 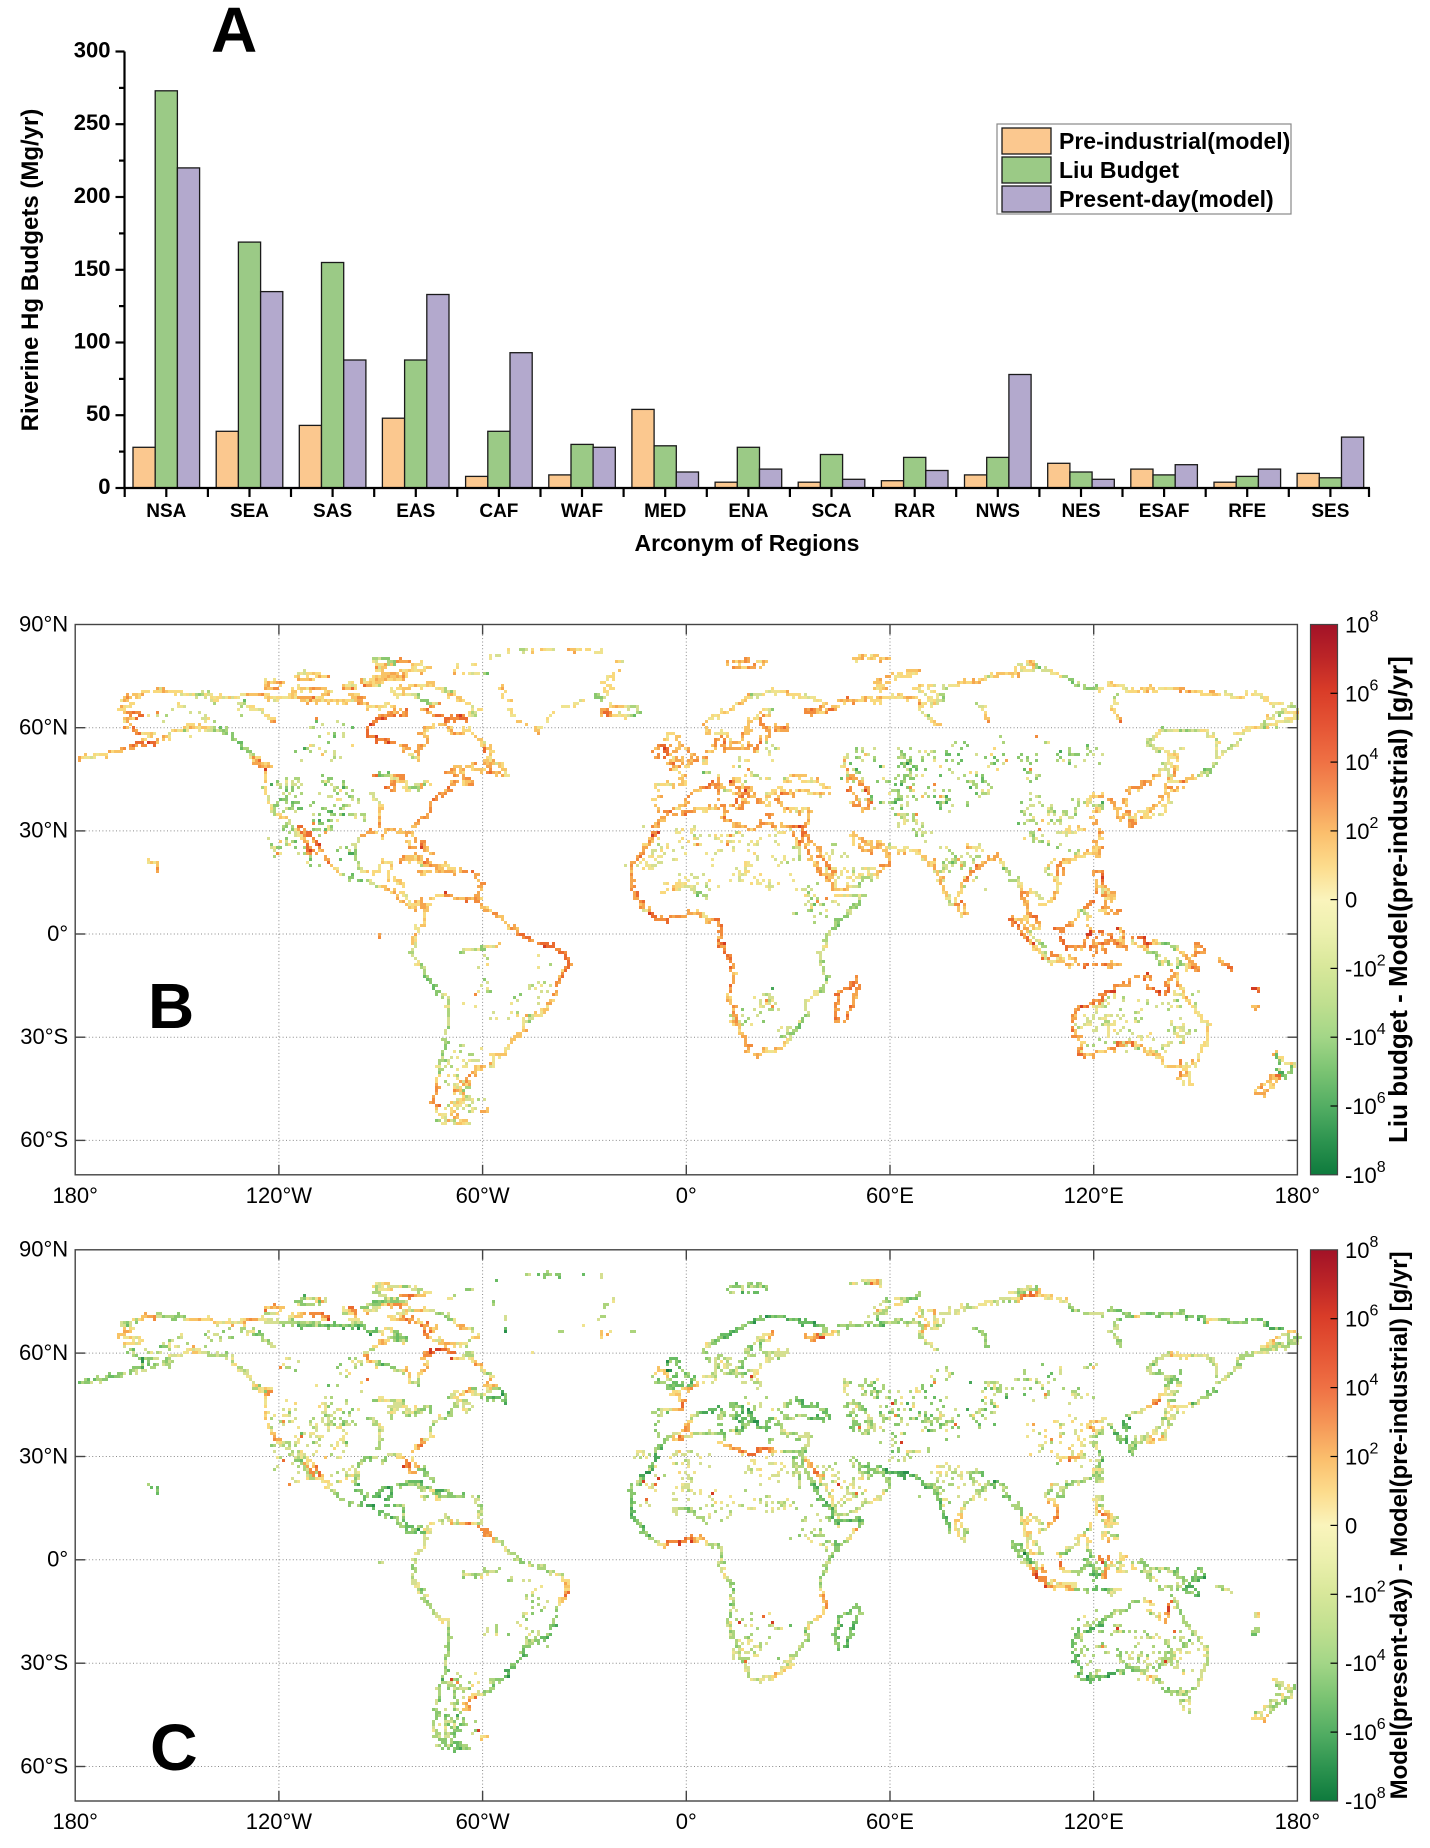 What do you see at coordinates (1247, 511) in the screenshot?
I see `svg-text: RFE` at bounding box center [1247, 511].